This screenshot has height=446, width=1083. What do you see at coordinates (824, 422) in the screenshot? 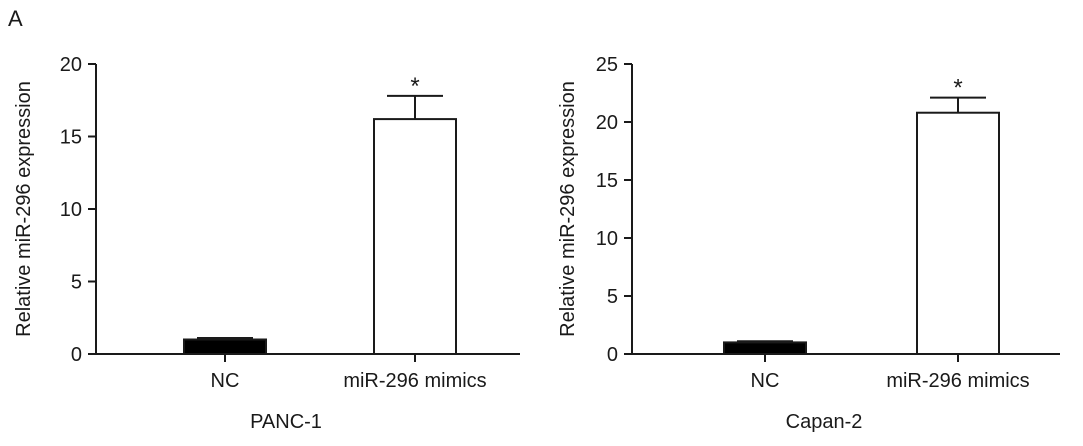
I see `cell-line-label: Capan-2` at bounding box center [824, 422].